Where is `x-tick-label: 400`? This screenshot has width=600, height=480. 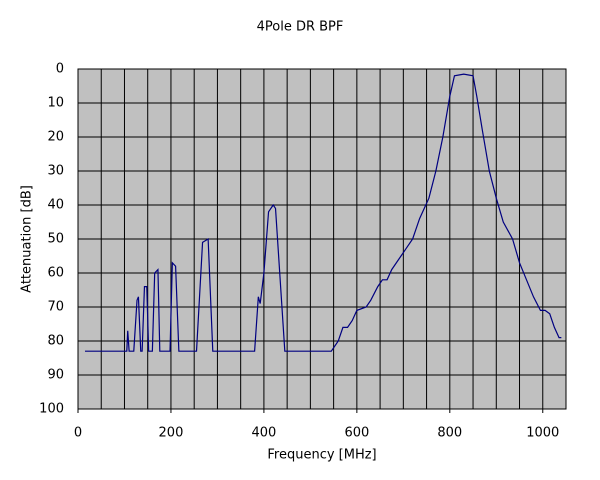
x-tick-label: 400 is located at coordinates (263, 433).